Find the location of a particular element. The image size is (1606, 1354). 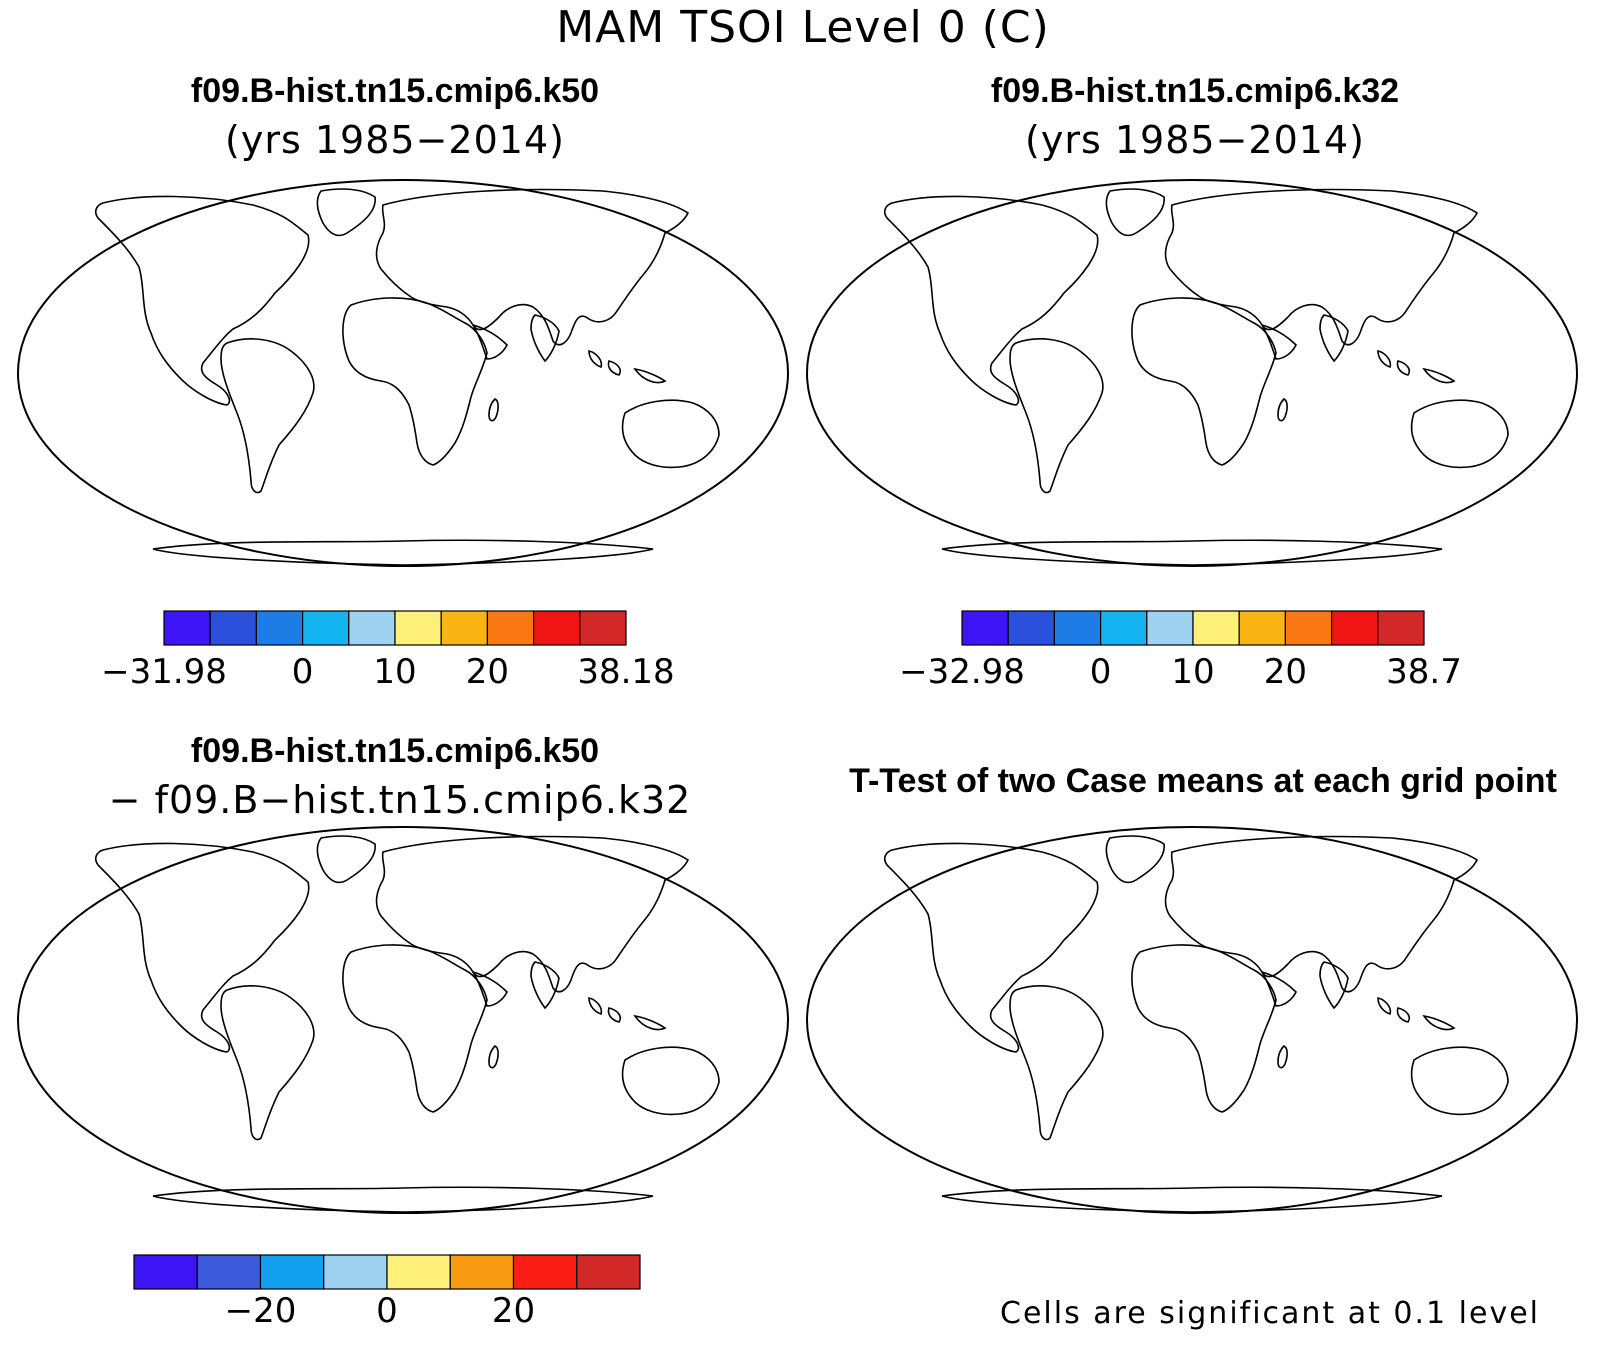

colorbar-tick-label-0-3: 20 is located at coordinates (487, 672).